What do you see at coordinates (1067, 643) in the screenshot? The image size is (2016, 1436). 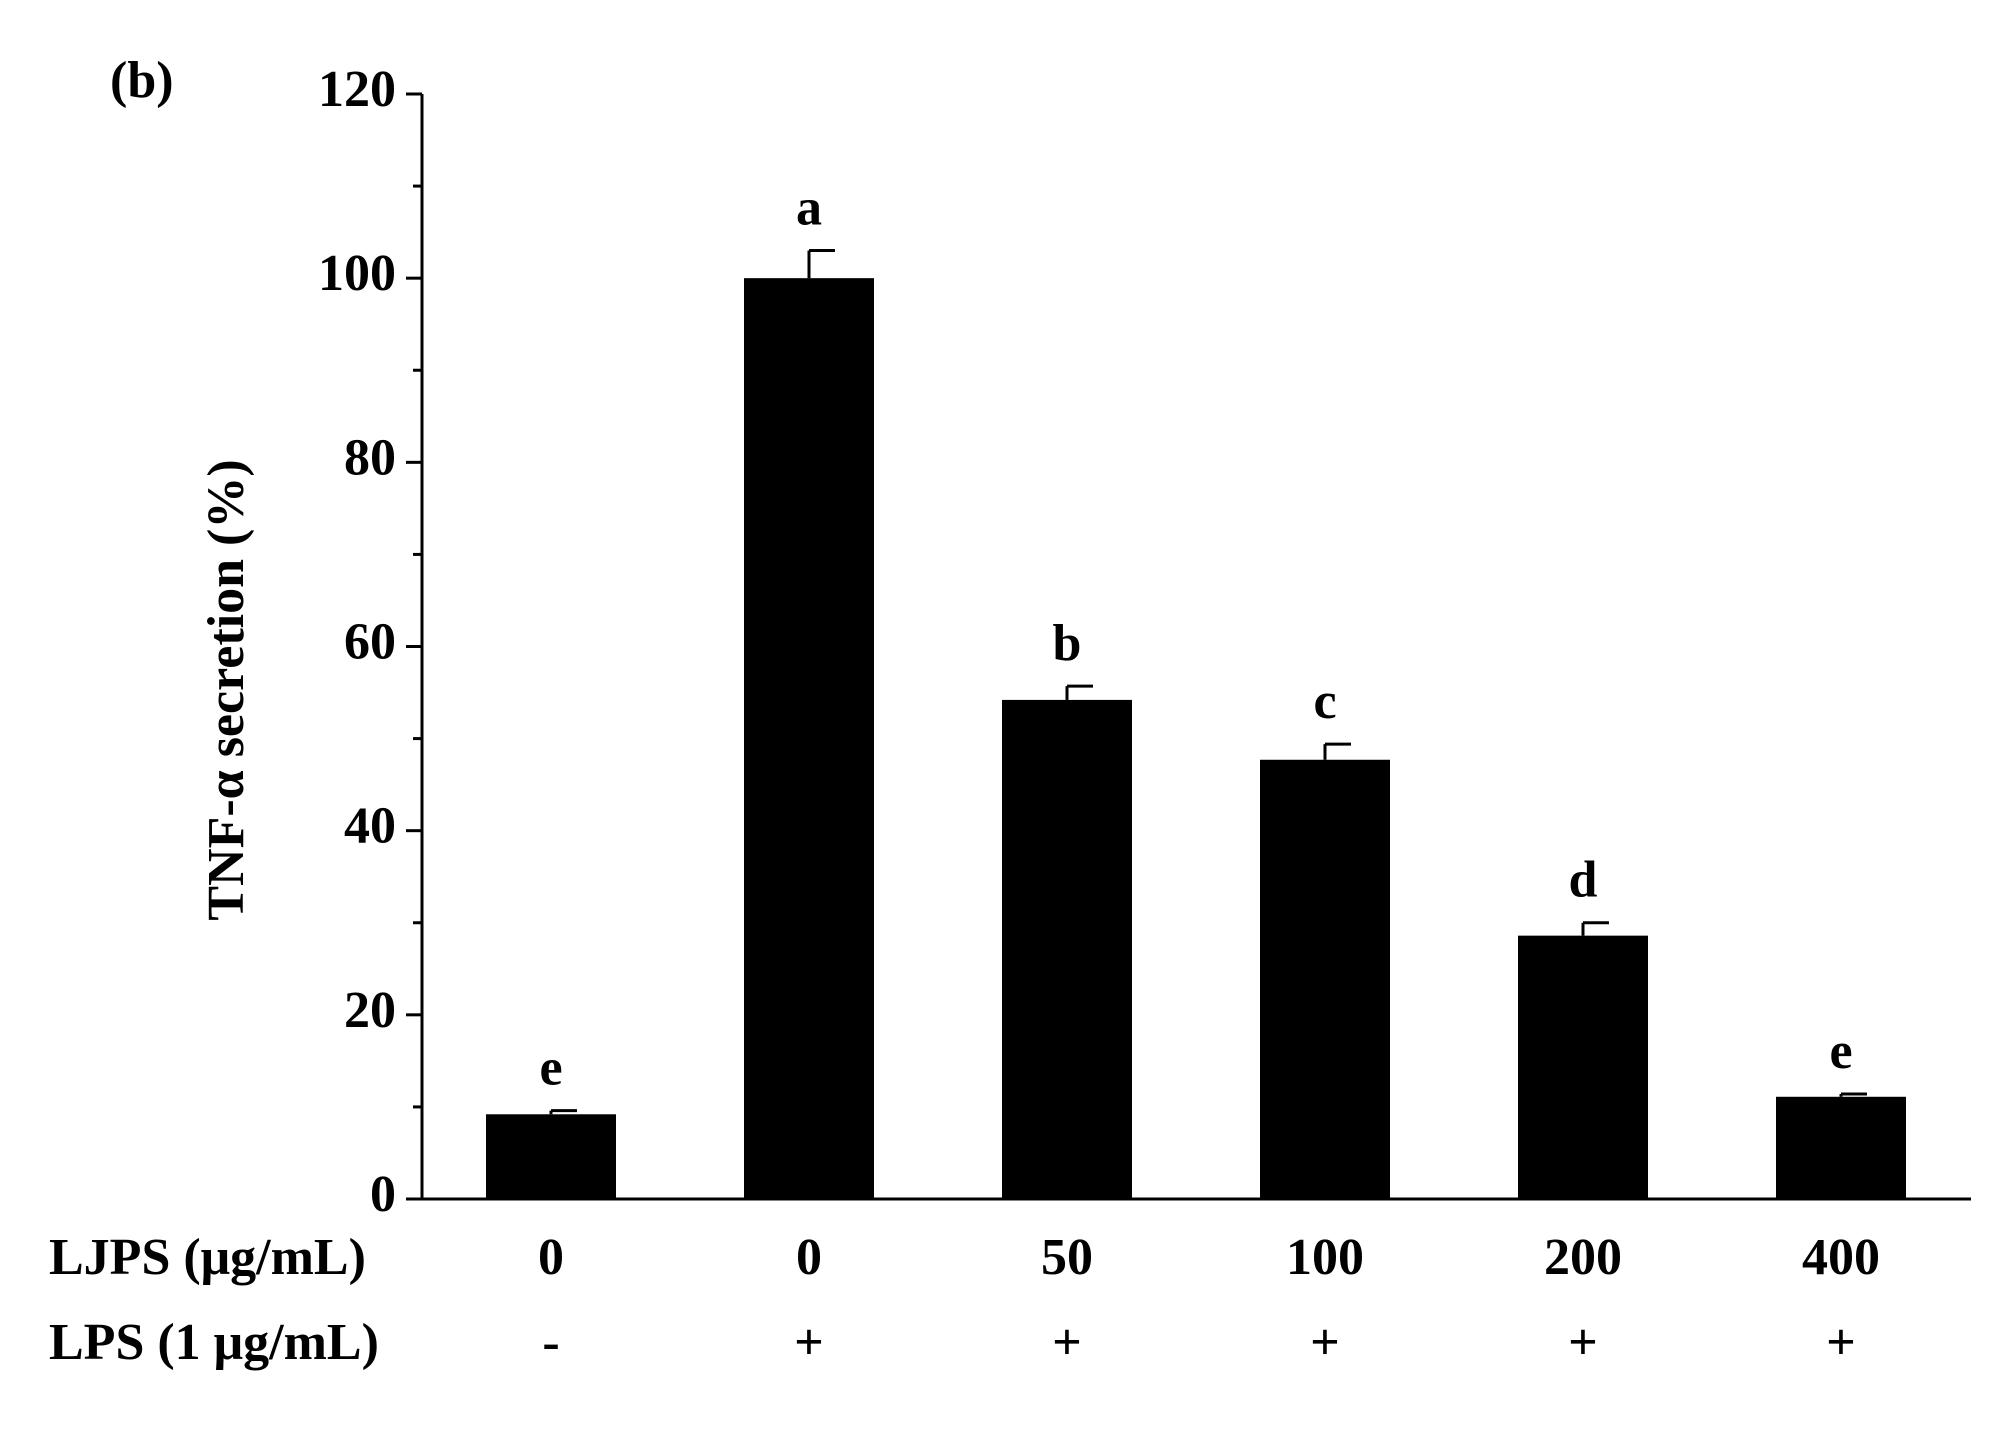 I see `significance-letter: b` at bounding box center [1067, 643].